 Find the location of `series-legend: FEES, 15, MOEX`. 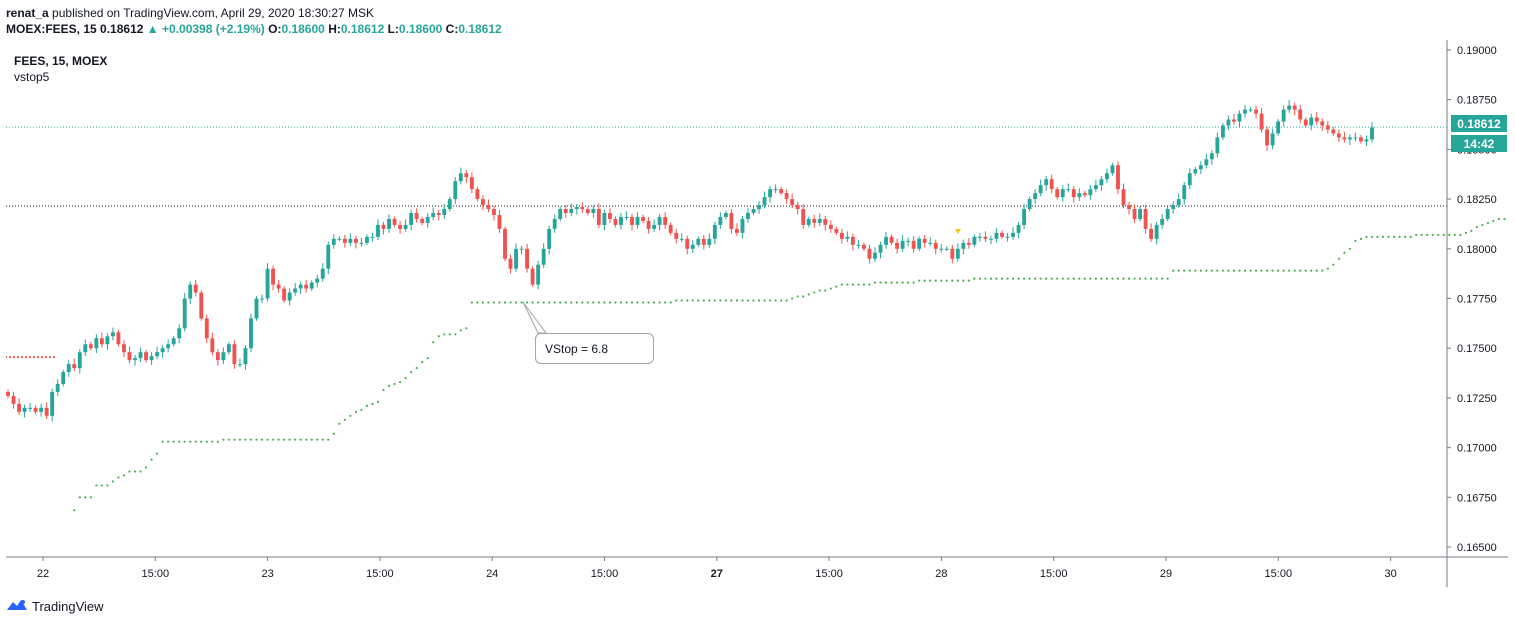

series-legend: FEES, 15, MOEX is located at coordinates (61, 61).